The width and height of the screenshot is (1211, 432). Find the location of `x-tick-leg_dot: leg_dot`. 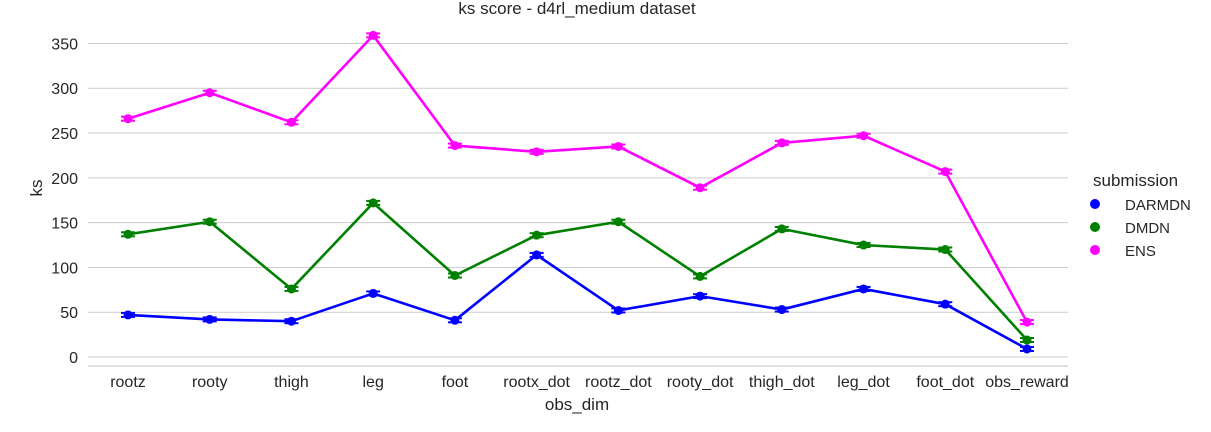

x-tick-leg_dot: leg_dot is located at coordinates (863, 382).